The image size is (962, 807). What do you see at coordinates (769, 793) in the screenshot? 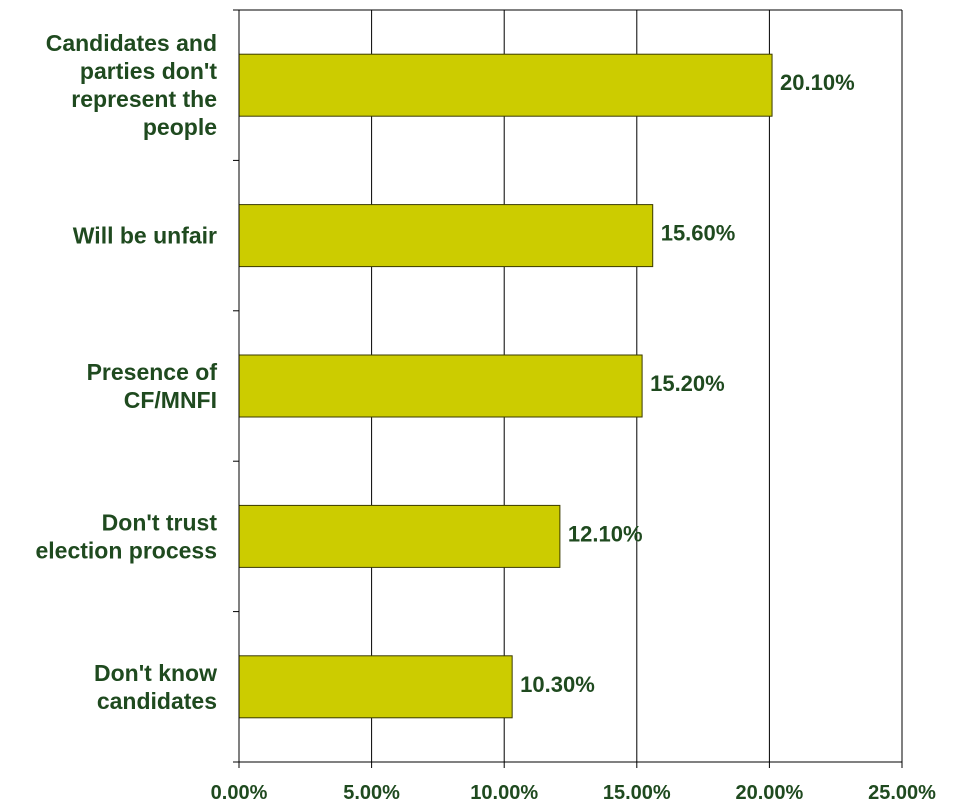
I see `x-tick-label-4: 20.00%` at bounding box center [769, 793].